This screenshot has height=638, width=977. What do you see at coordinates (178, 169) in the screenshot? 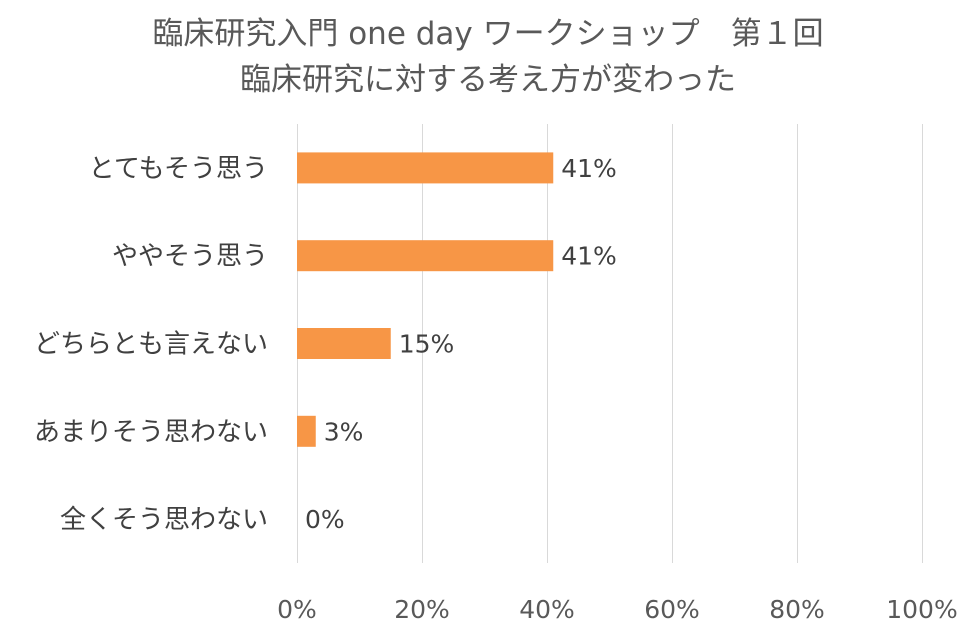
I see `category-label: とてもそう思う` at bounding box center [178, 169].